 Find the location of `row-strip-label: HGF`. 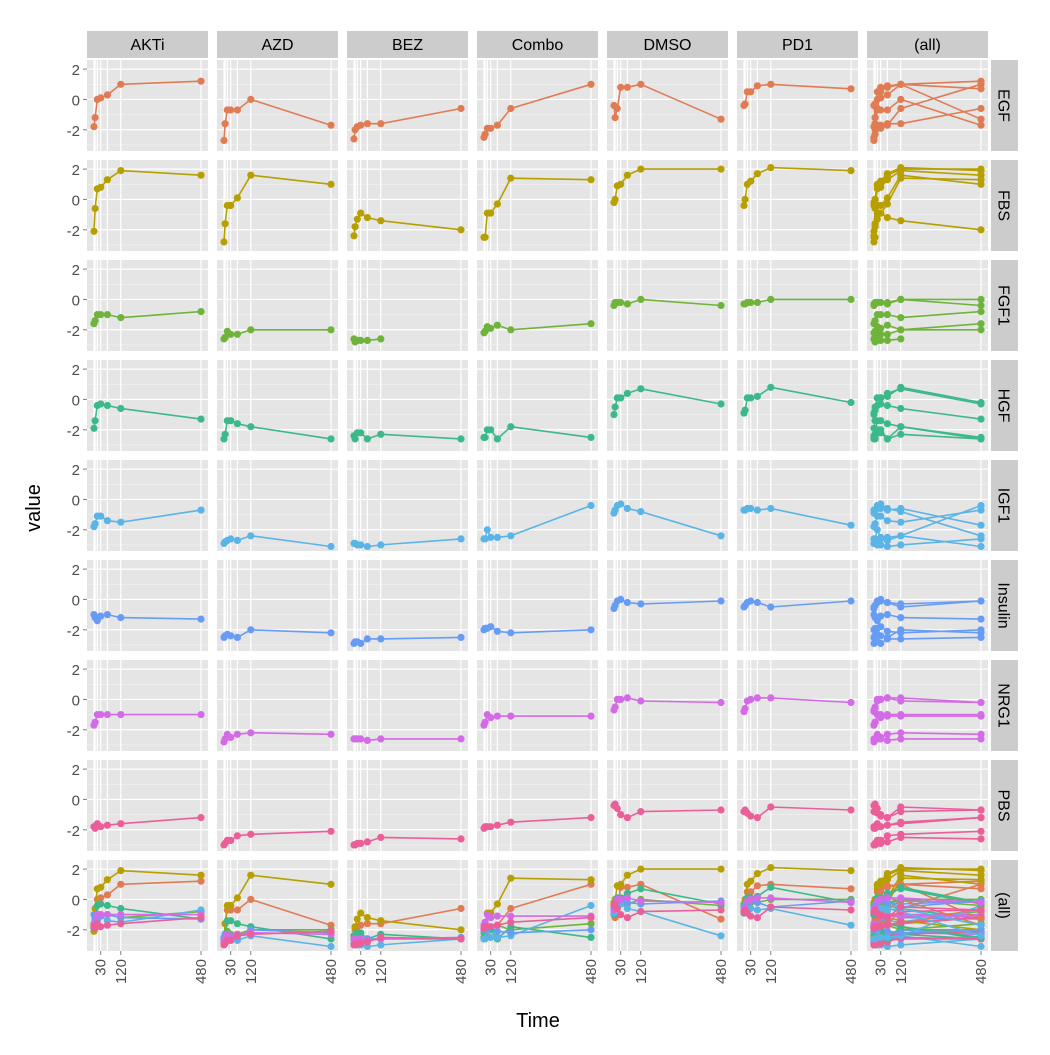

row-strip-label: HGF is located at coordinates (1003, 406).